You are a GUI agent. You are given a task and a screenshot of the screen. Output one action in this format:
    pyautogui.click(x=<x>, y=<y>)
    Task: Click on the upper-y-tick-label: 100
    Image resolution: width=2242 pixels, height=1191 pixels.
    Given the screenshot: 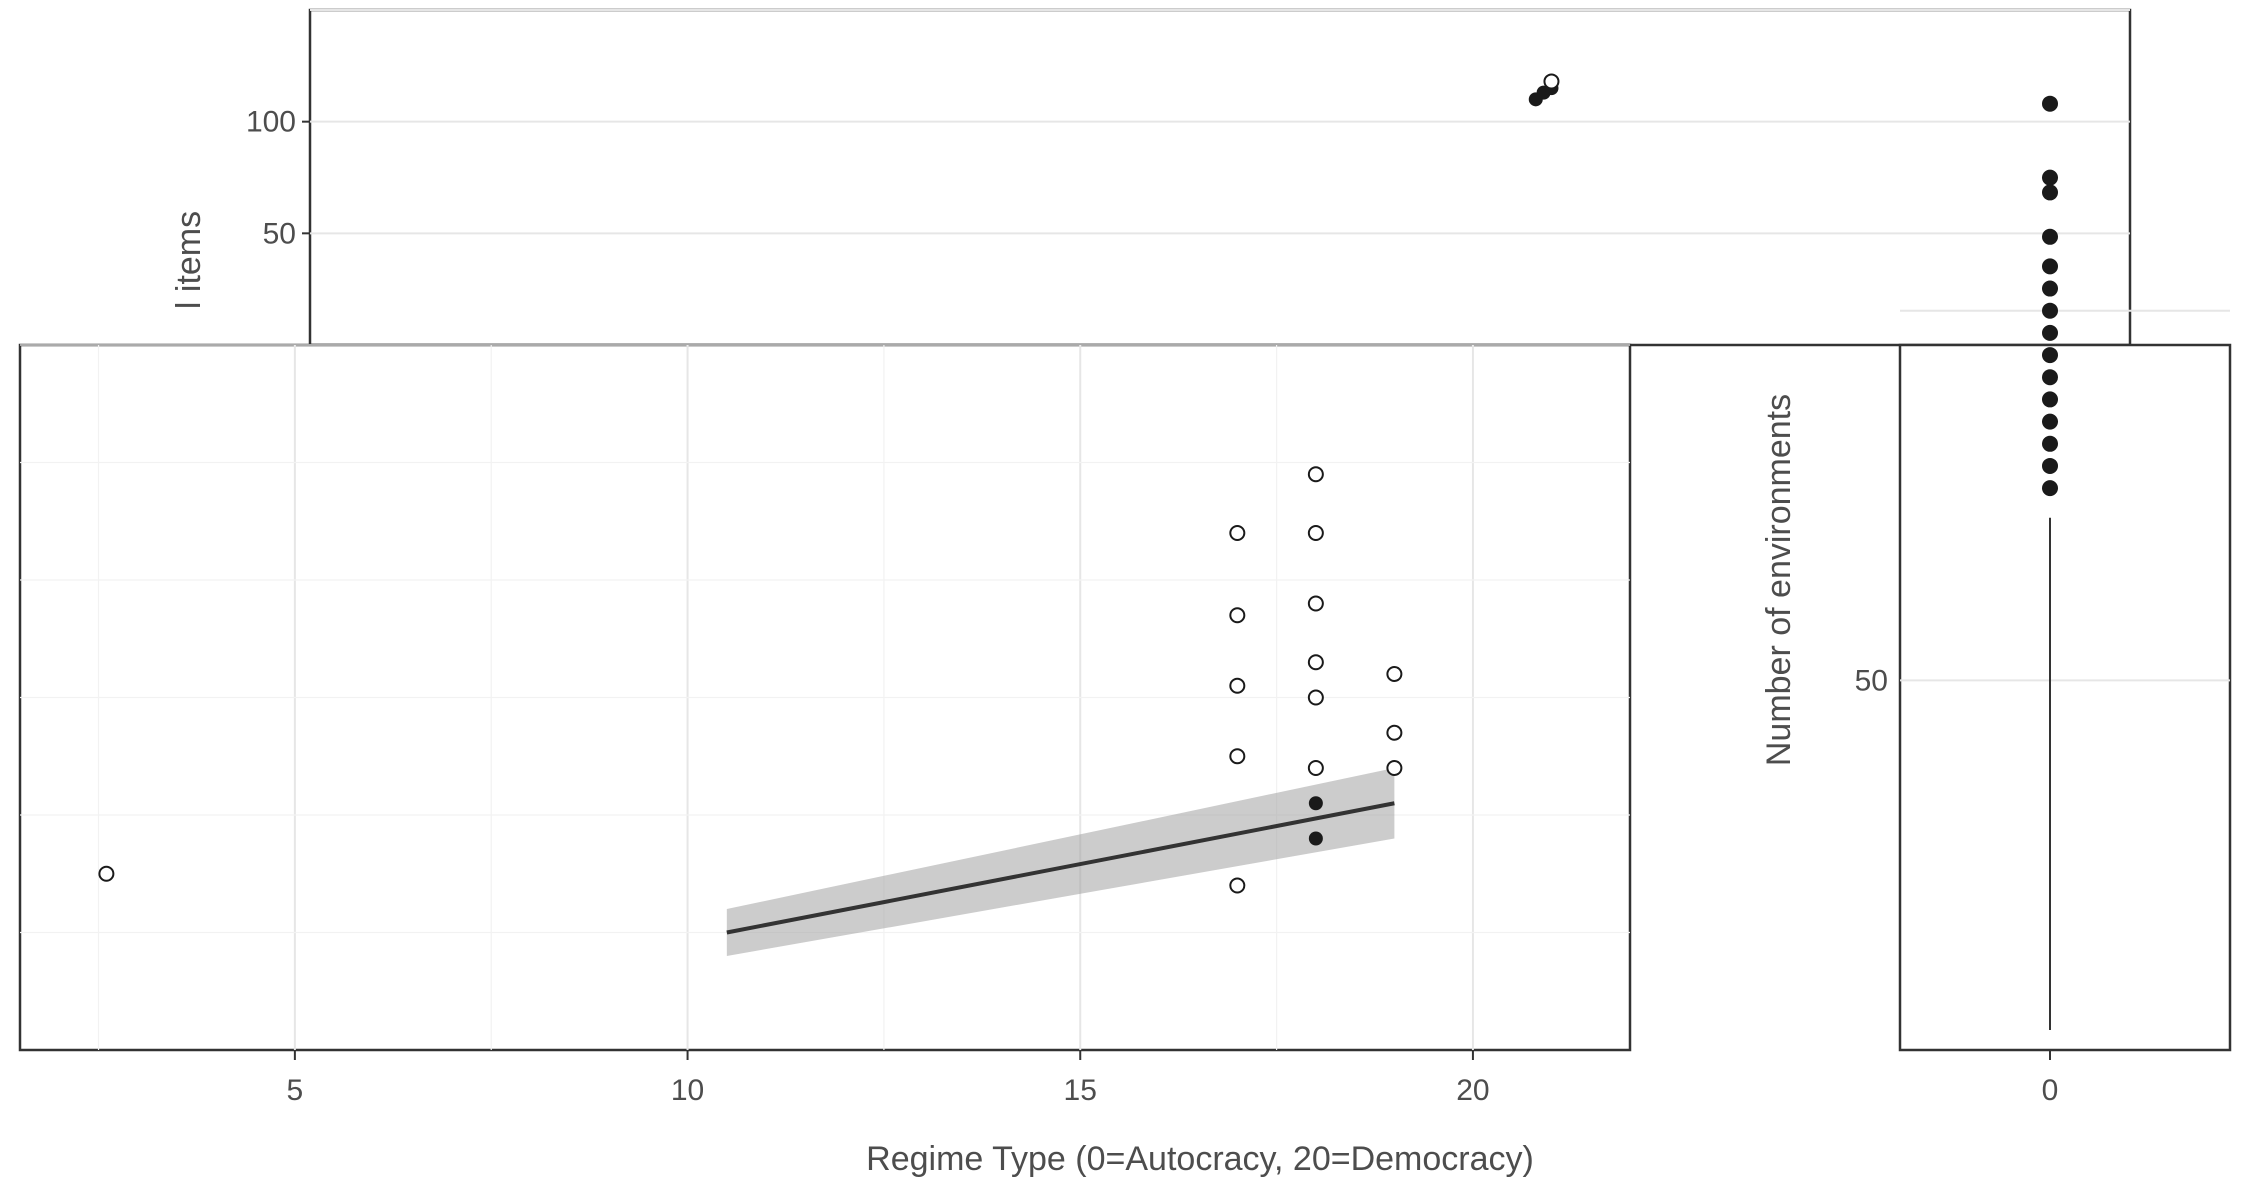 What is the action you would take?
    pyautogui.click(x=271, y=122)
    